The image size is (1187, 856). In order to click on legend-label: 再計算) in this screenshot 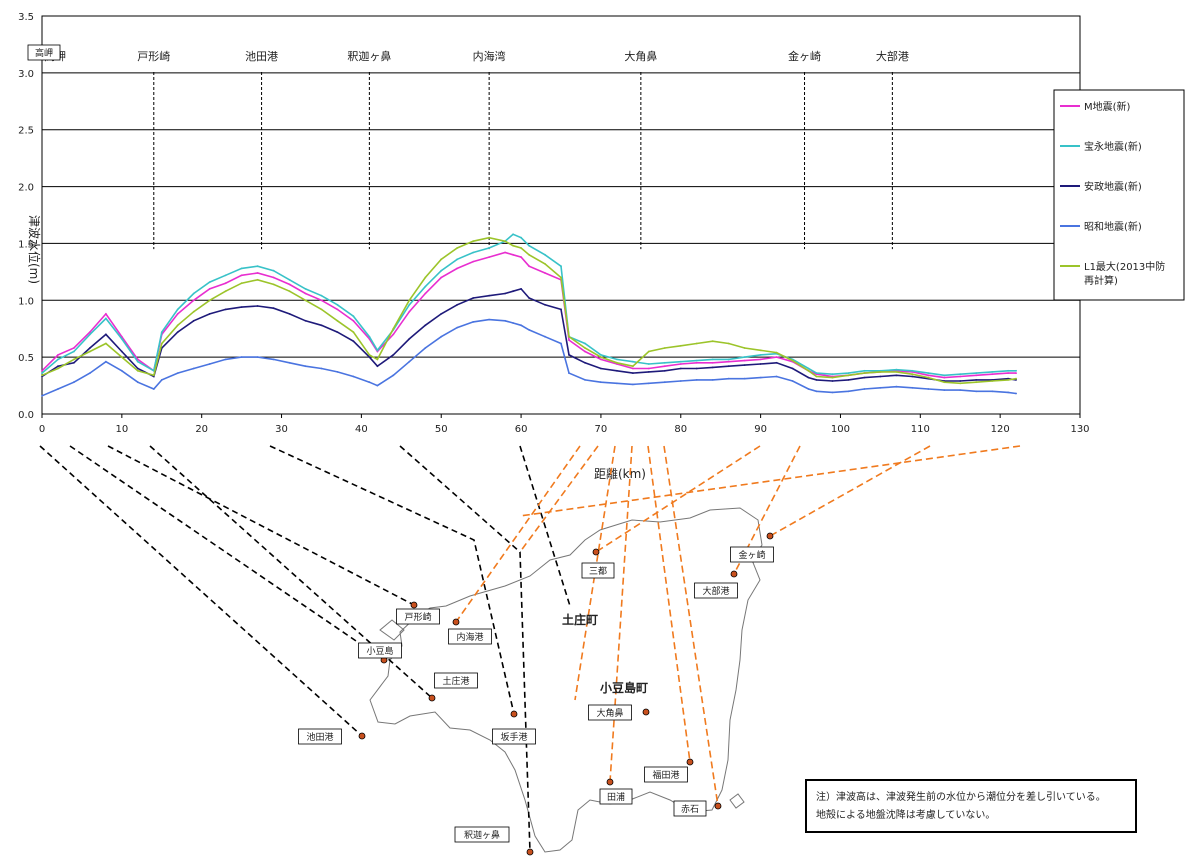, I will do `click(1101, 280)`.